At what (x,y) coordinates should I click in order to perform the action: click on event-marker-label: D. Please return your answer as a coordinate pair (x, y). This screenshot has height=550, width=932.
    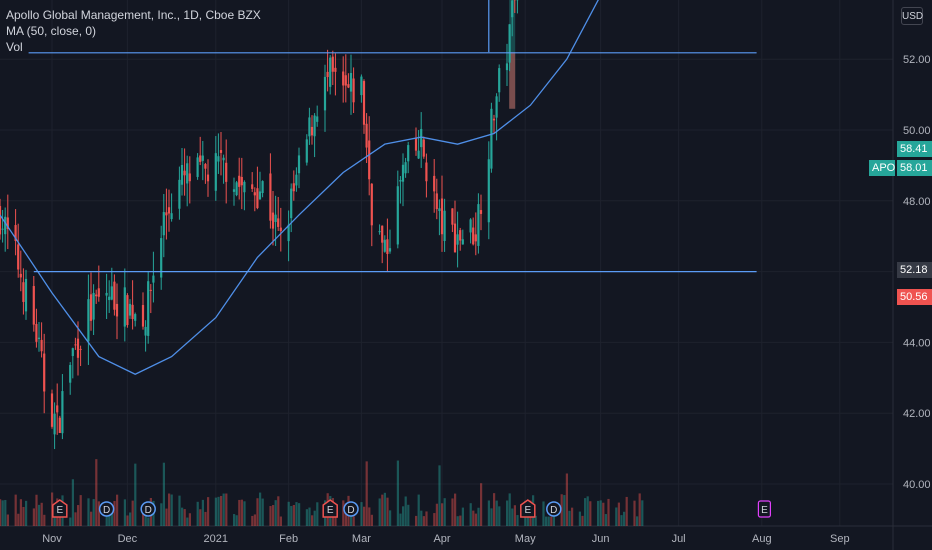
    Looking at the image, I should click on (148, 510).